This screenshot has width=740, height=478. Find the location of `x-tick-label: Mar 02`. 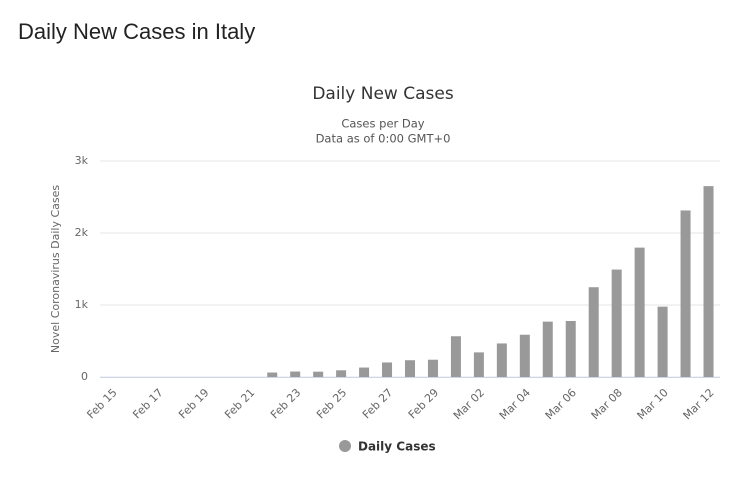

x-tick-label: Mar 02 is located at coordinates (469, 404).